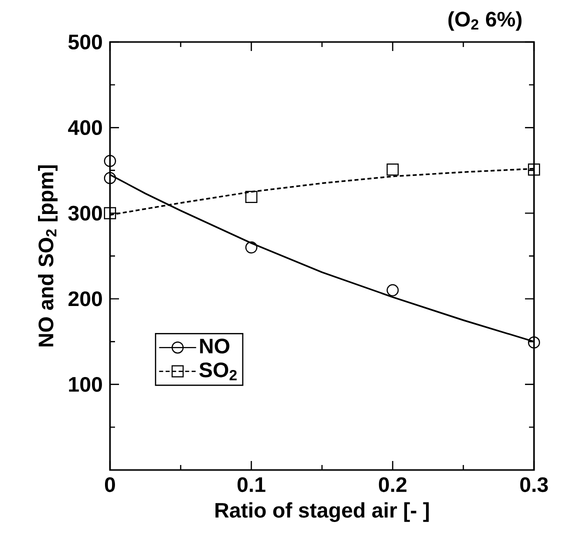 The height and width of the screenshot is (540, 564). I want to click on y-tick-label: 300, so click(85, 213).